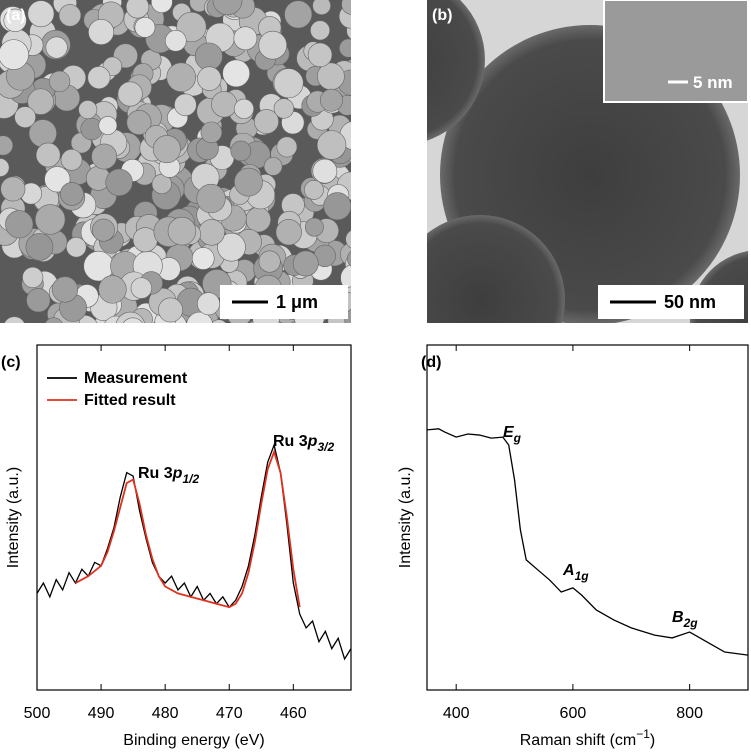 Image resolution: width=751 pixels, height=756 pixels. Describe the element at coordinates (691, 623) in the screenshot. I see `annotation-sub: 2g` at that location.